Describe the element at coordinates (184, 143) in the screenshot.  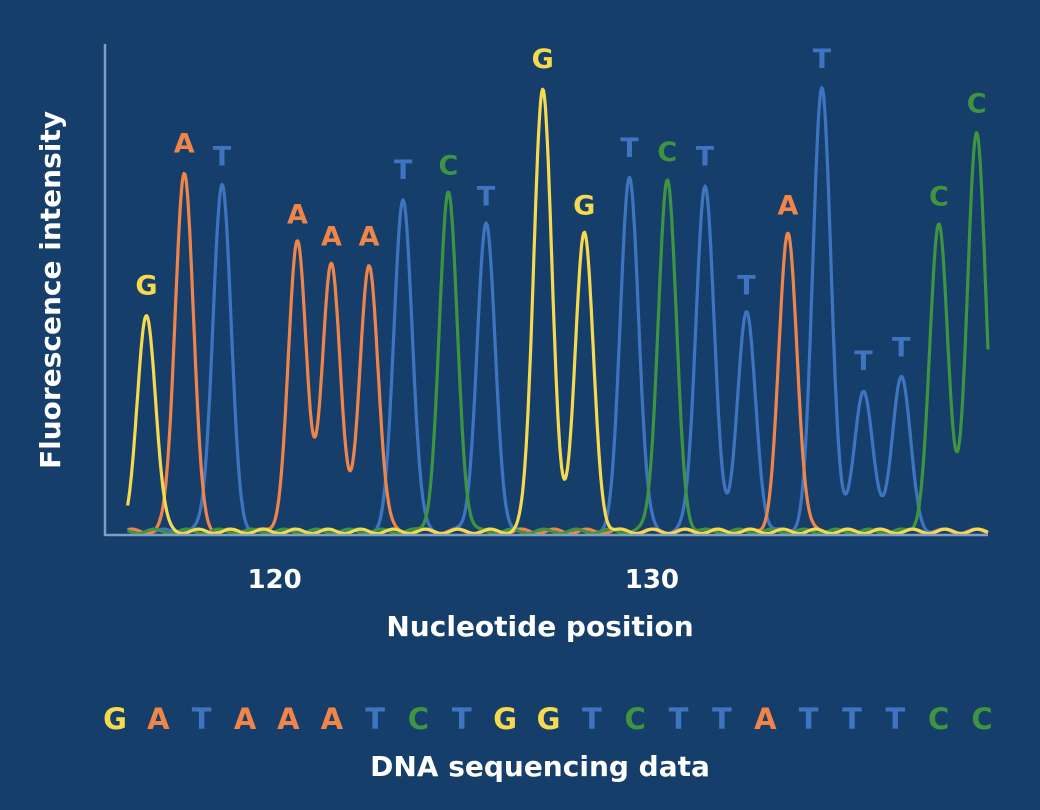
I see `peak-label-1: A` at that location.